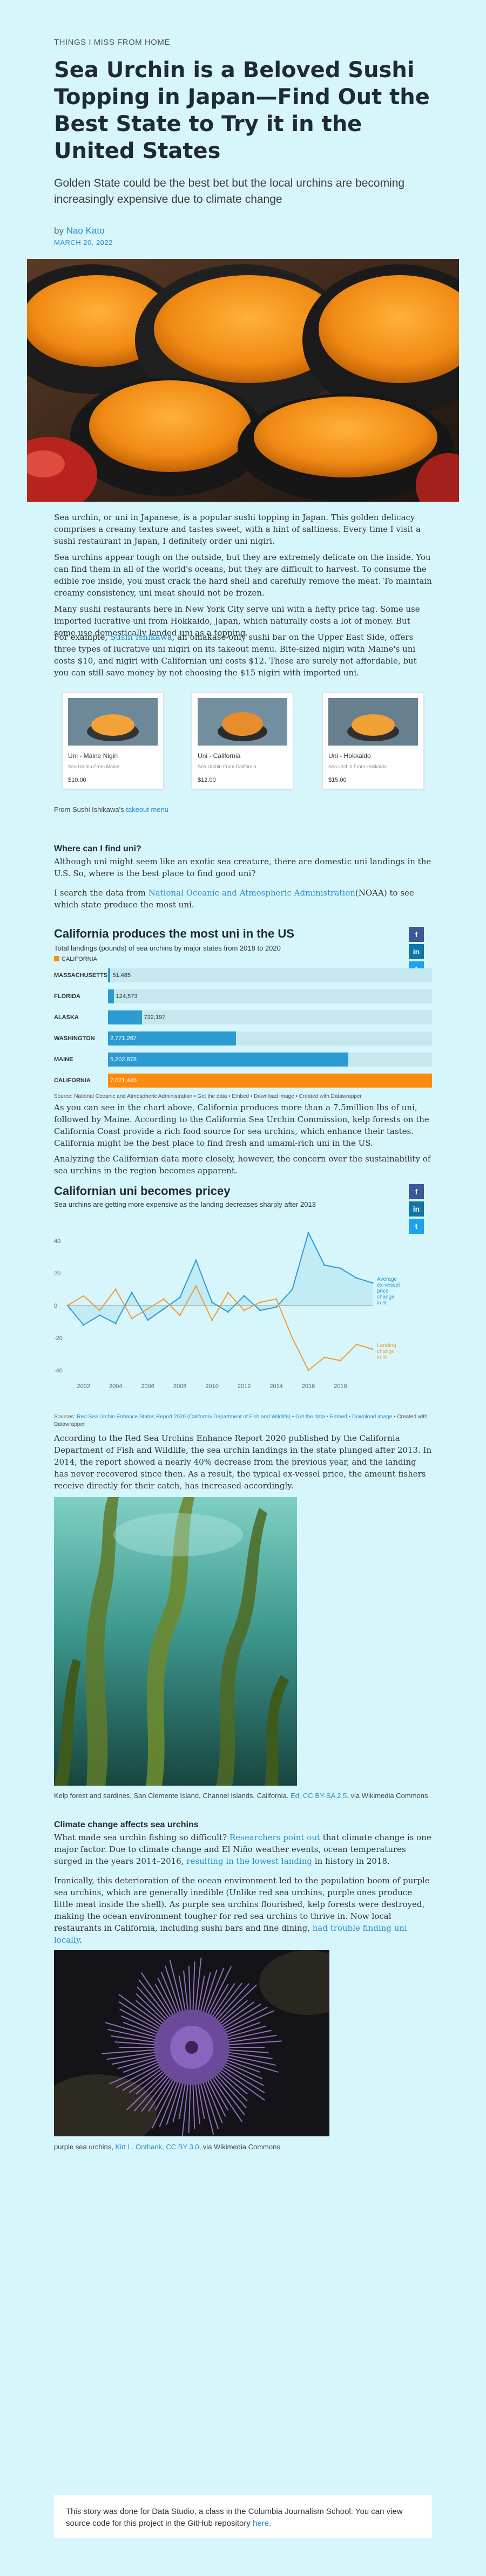 The image size is (486, 2576). What do you see at coordinates (207, 780) in the screenshot?
I see `menu-card-price: $12.00` at bounding box center [207, 780].